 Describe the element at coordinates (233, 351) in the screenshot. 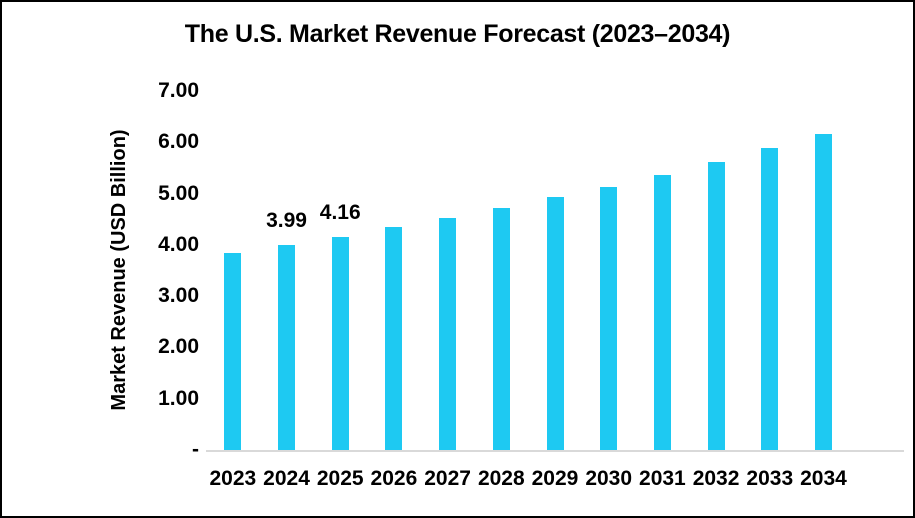

I see `bar-2023` at that location.